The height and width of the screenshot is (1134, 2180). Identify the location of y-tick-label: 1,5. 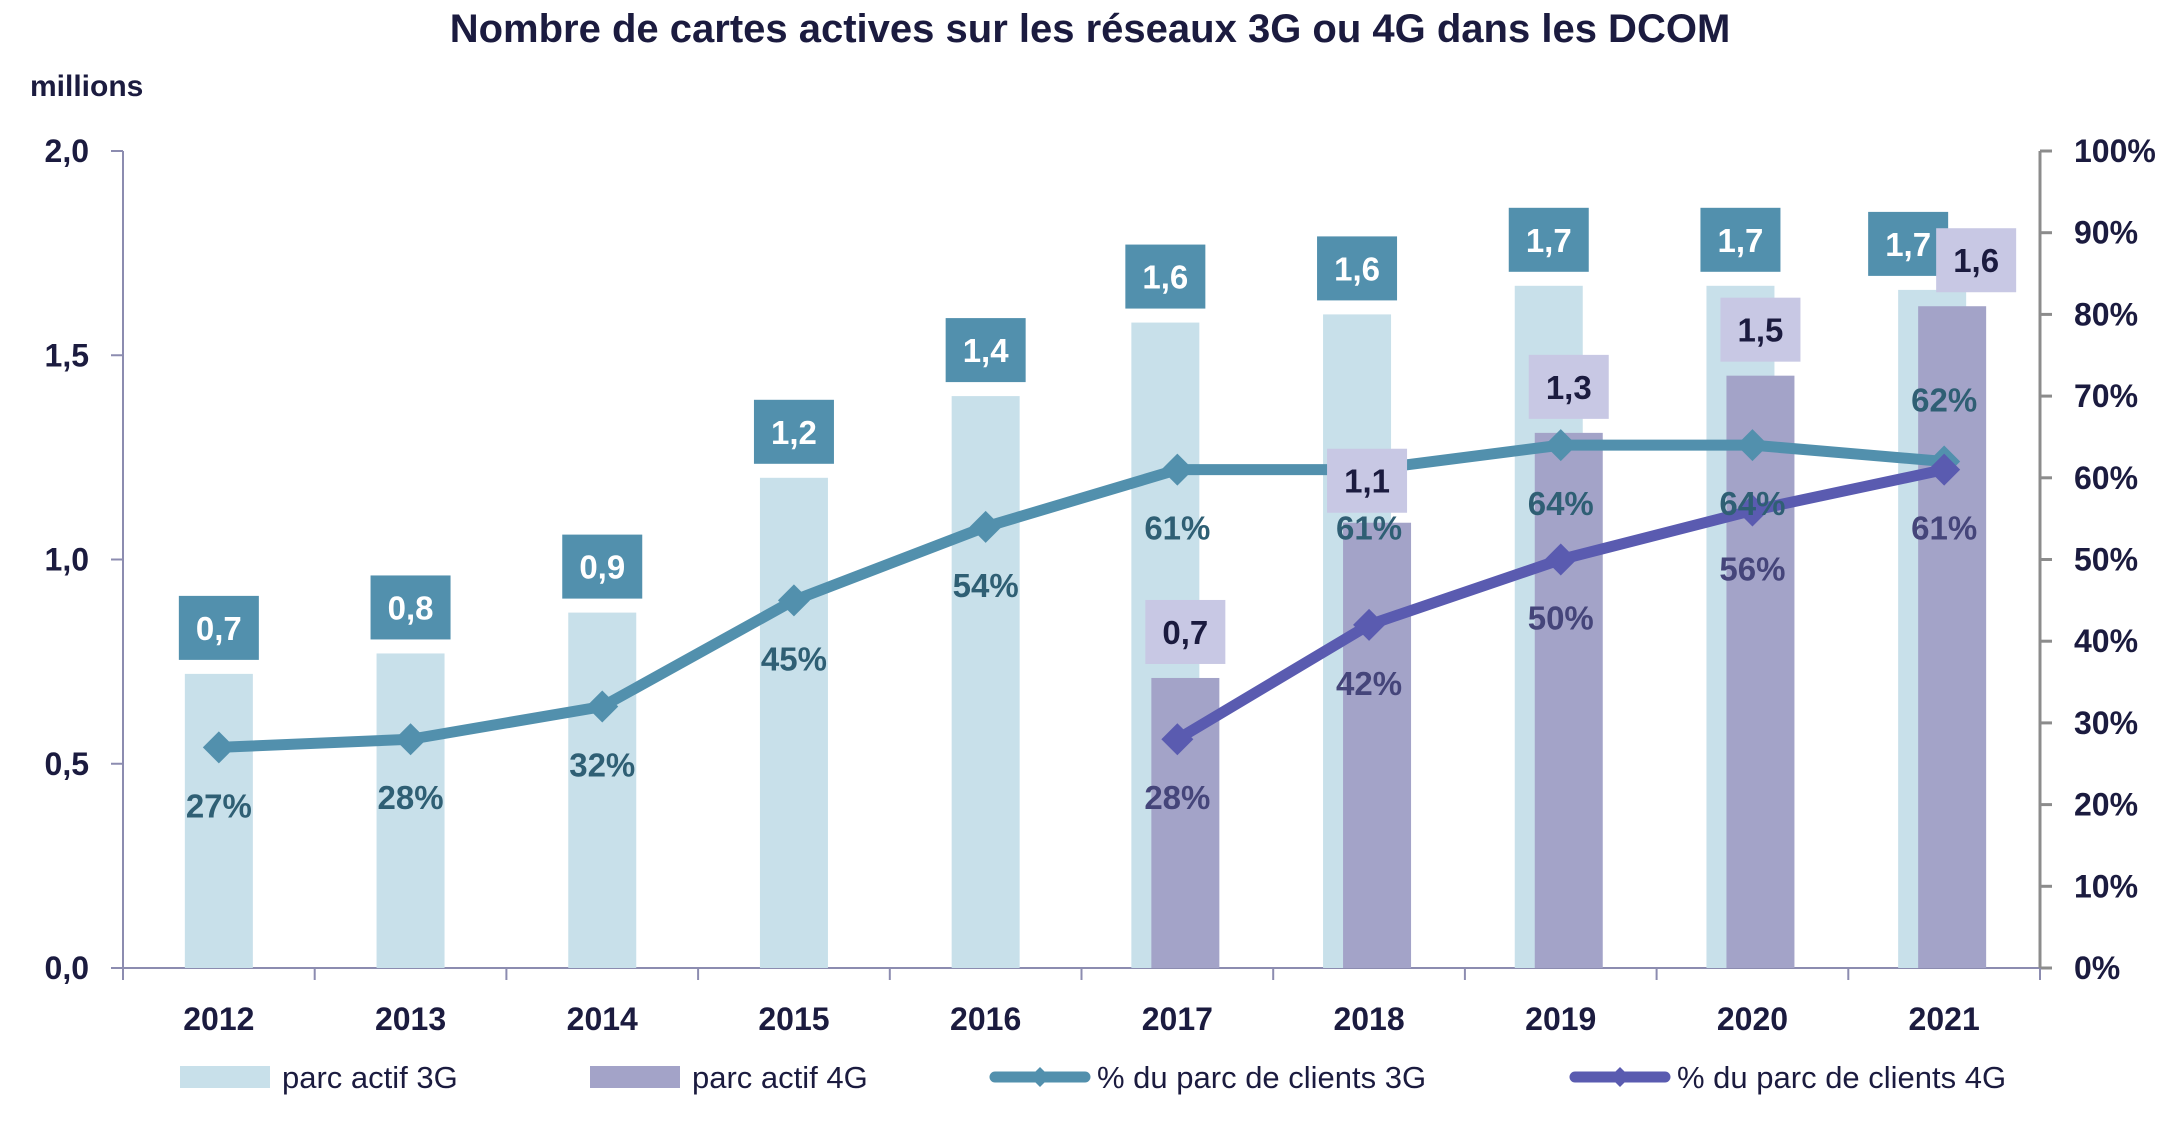
(67, 355).